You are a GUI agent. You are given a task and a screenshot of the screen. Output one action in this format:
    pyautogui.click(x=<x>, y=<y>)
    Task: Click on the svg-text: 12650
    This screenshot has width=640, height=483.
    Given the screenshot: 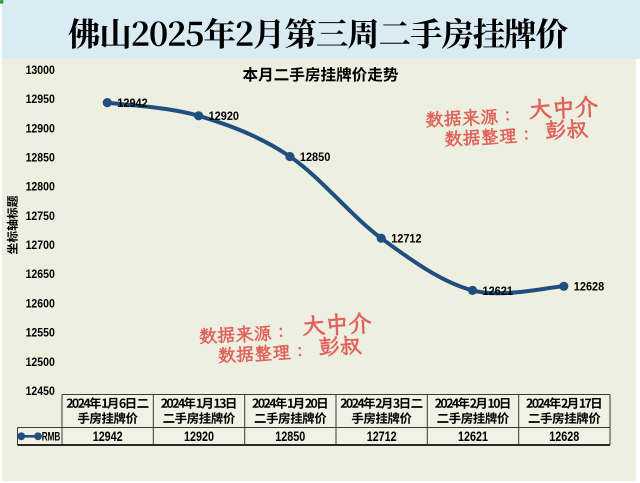 What is the action you would take?
    pyautogui.click(x=40, y=274)
    